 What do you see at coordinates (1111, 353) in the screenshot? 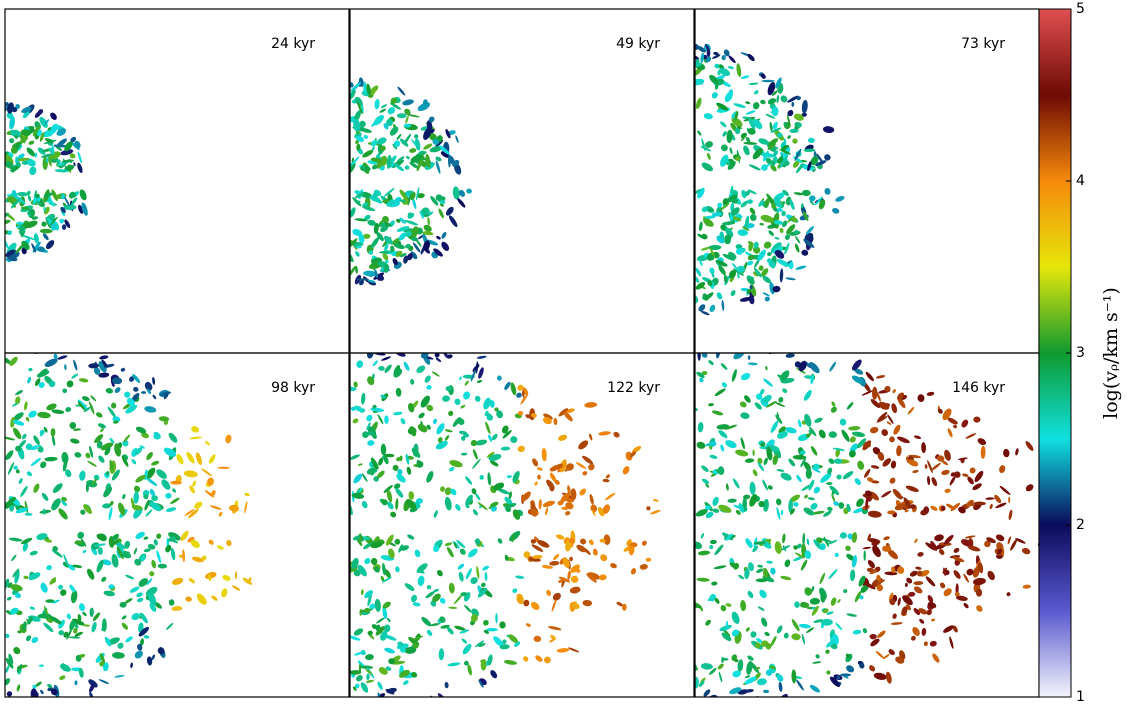
I see `colorbar-label: log(vᵨ/km s⁻¹)` at bounding box center [1111, 353].